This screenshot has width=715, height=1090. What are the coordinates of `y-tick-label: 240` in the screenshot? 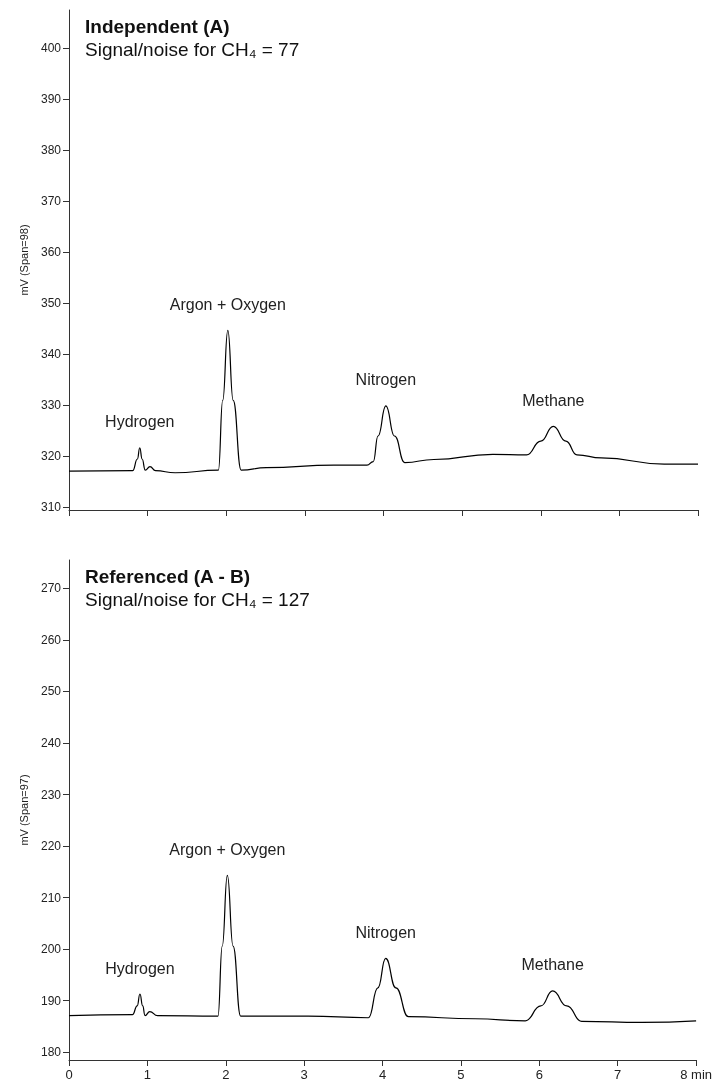 It's located at (51, 742).